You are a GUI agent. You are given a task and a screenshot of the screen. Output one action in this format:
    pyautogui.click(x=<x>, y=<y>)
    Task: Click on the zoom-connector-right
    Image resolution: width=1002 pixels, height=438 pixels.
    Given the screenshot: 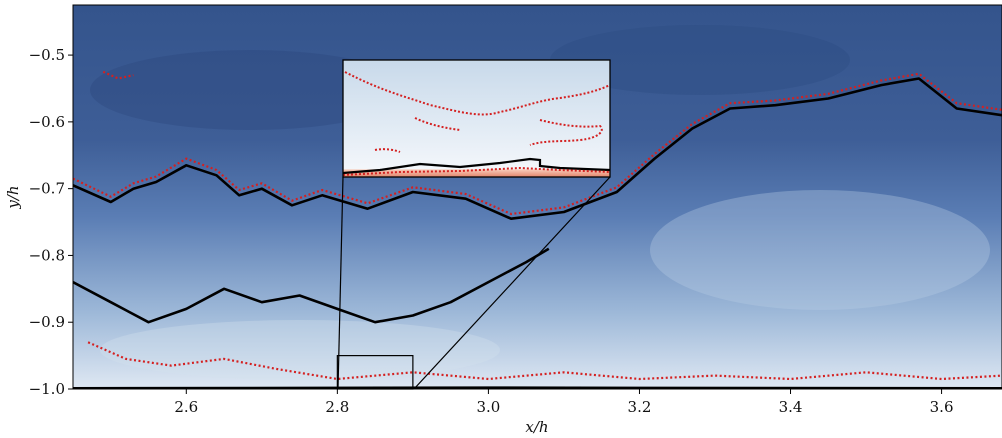 What is the action you would take?
    pyautogui.click(x=512, y=283)
    